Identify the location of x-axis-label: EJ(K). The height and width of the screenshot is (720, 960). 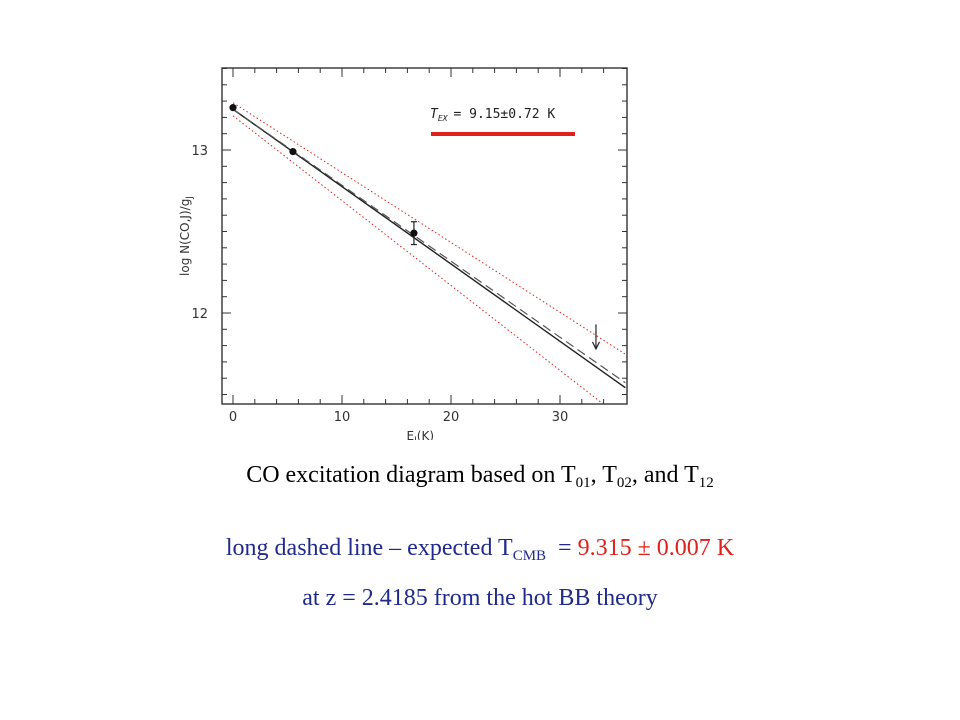
(420, 434).